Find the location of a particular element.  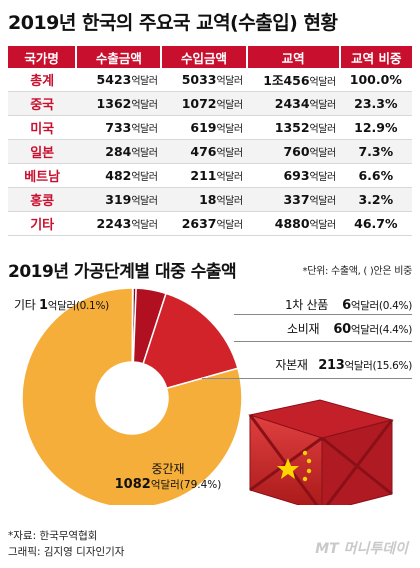

trade-cell: 760억달러 is located at coordinates (293, 151).